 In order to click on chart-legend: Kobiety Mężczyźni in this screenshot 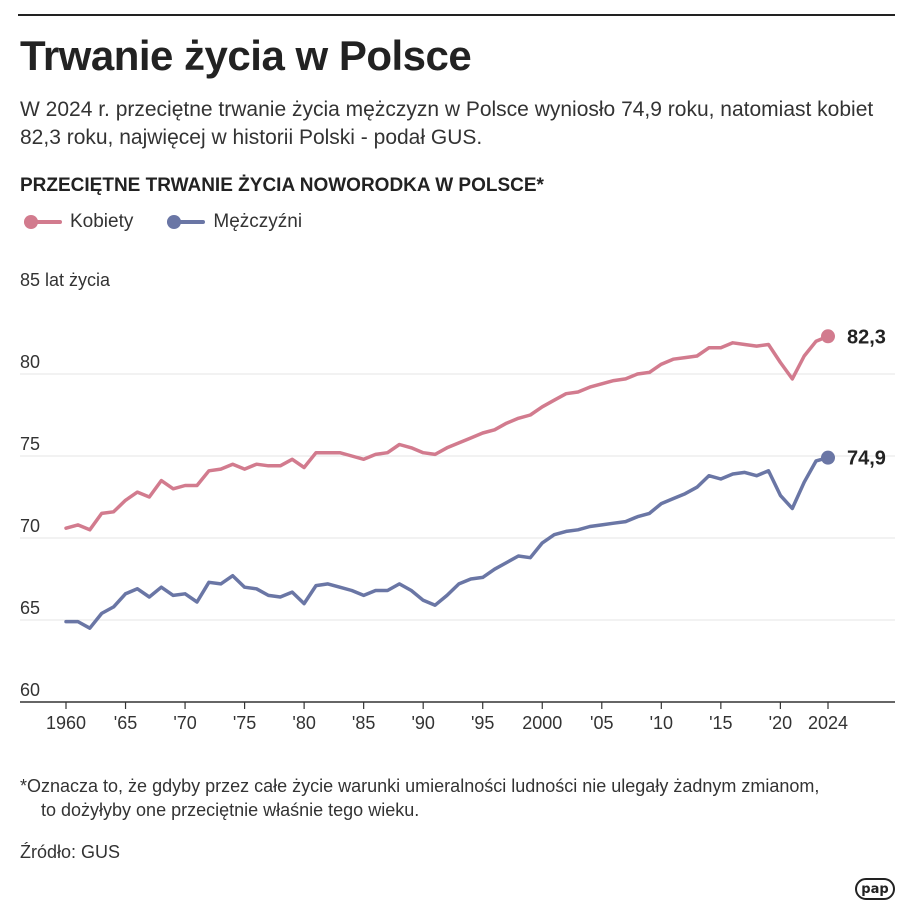, I will do `click(180, 222)`.